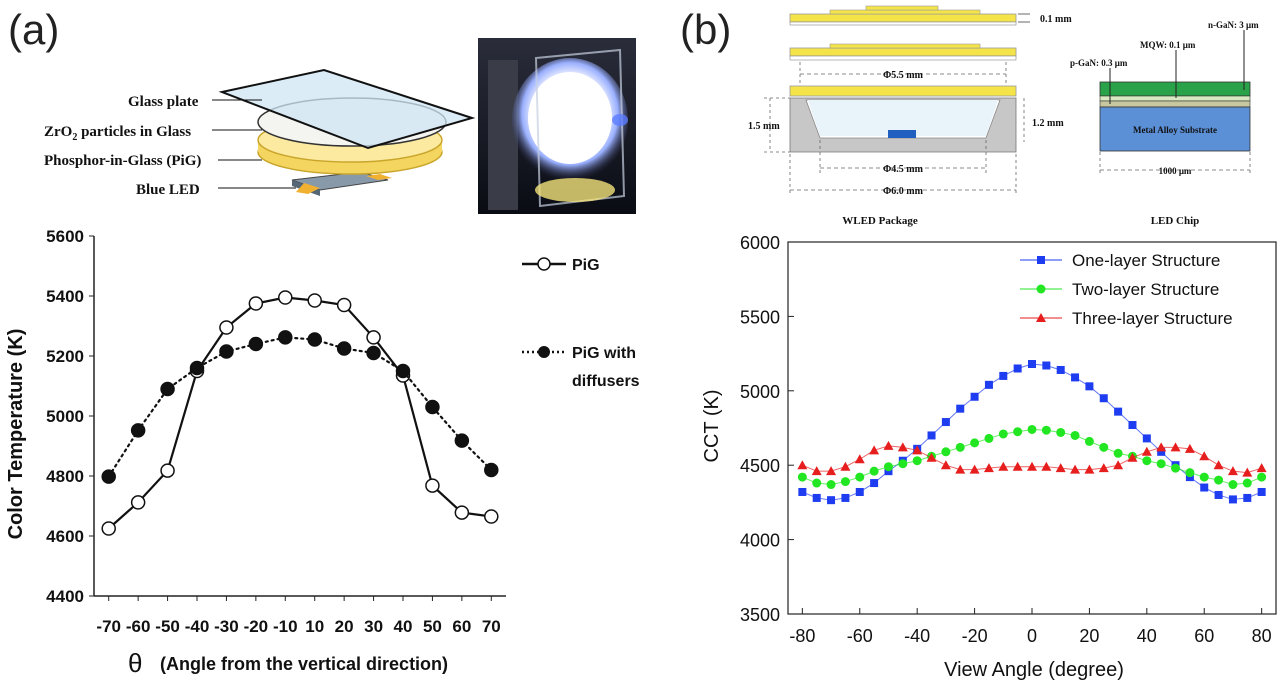  What do you see at coordinates (1056, 19) in the screenshot?
I see `dim-01mm: 0.1 mm` at bounding box center [1056, 19].